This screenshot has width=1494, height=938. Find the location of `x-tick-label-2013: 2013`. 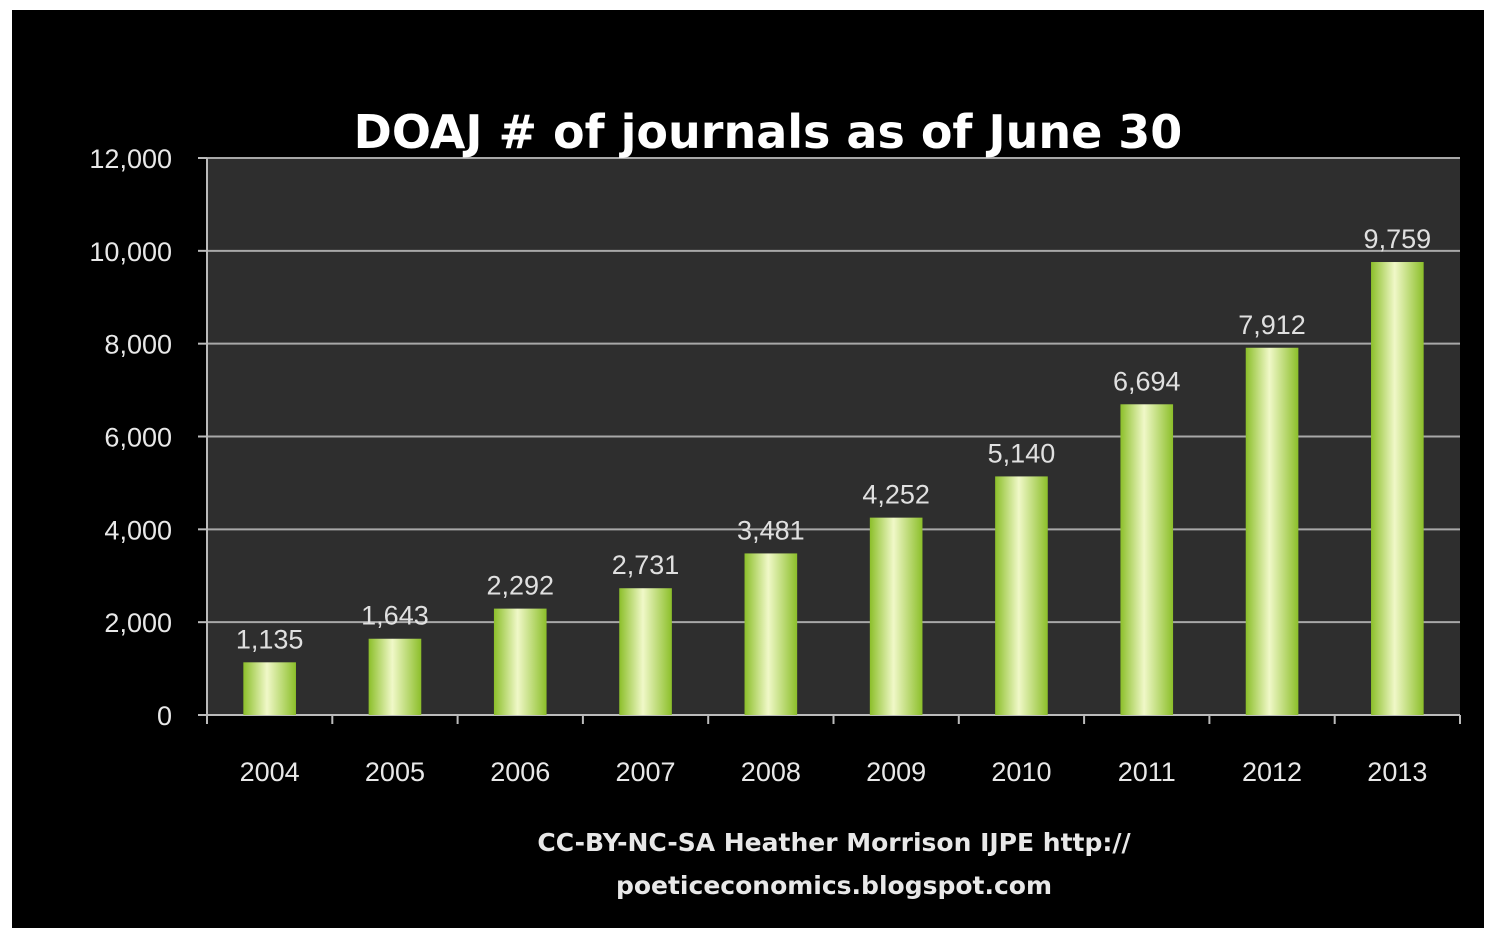

x-tick-label-2013: 2013 is located at coordinates (1397, 772).